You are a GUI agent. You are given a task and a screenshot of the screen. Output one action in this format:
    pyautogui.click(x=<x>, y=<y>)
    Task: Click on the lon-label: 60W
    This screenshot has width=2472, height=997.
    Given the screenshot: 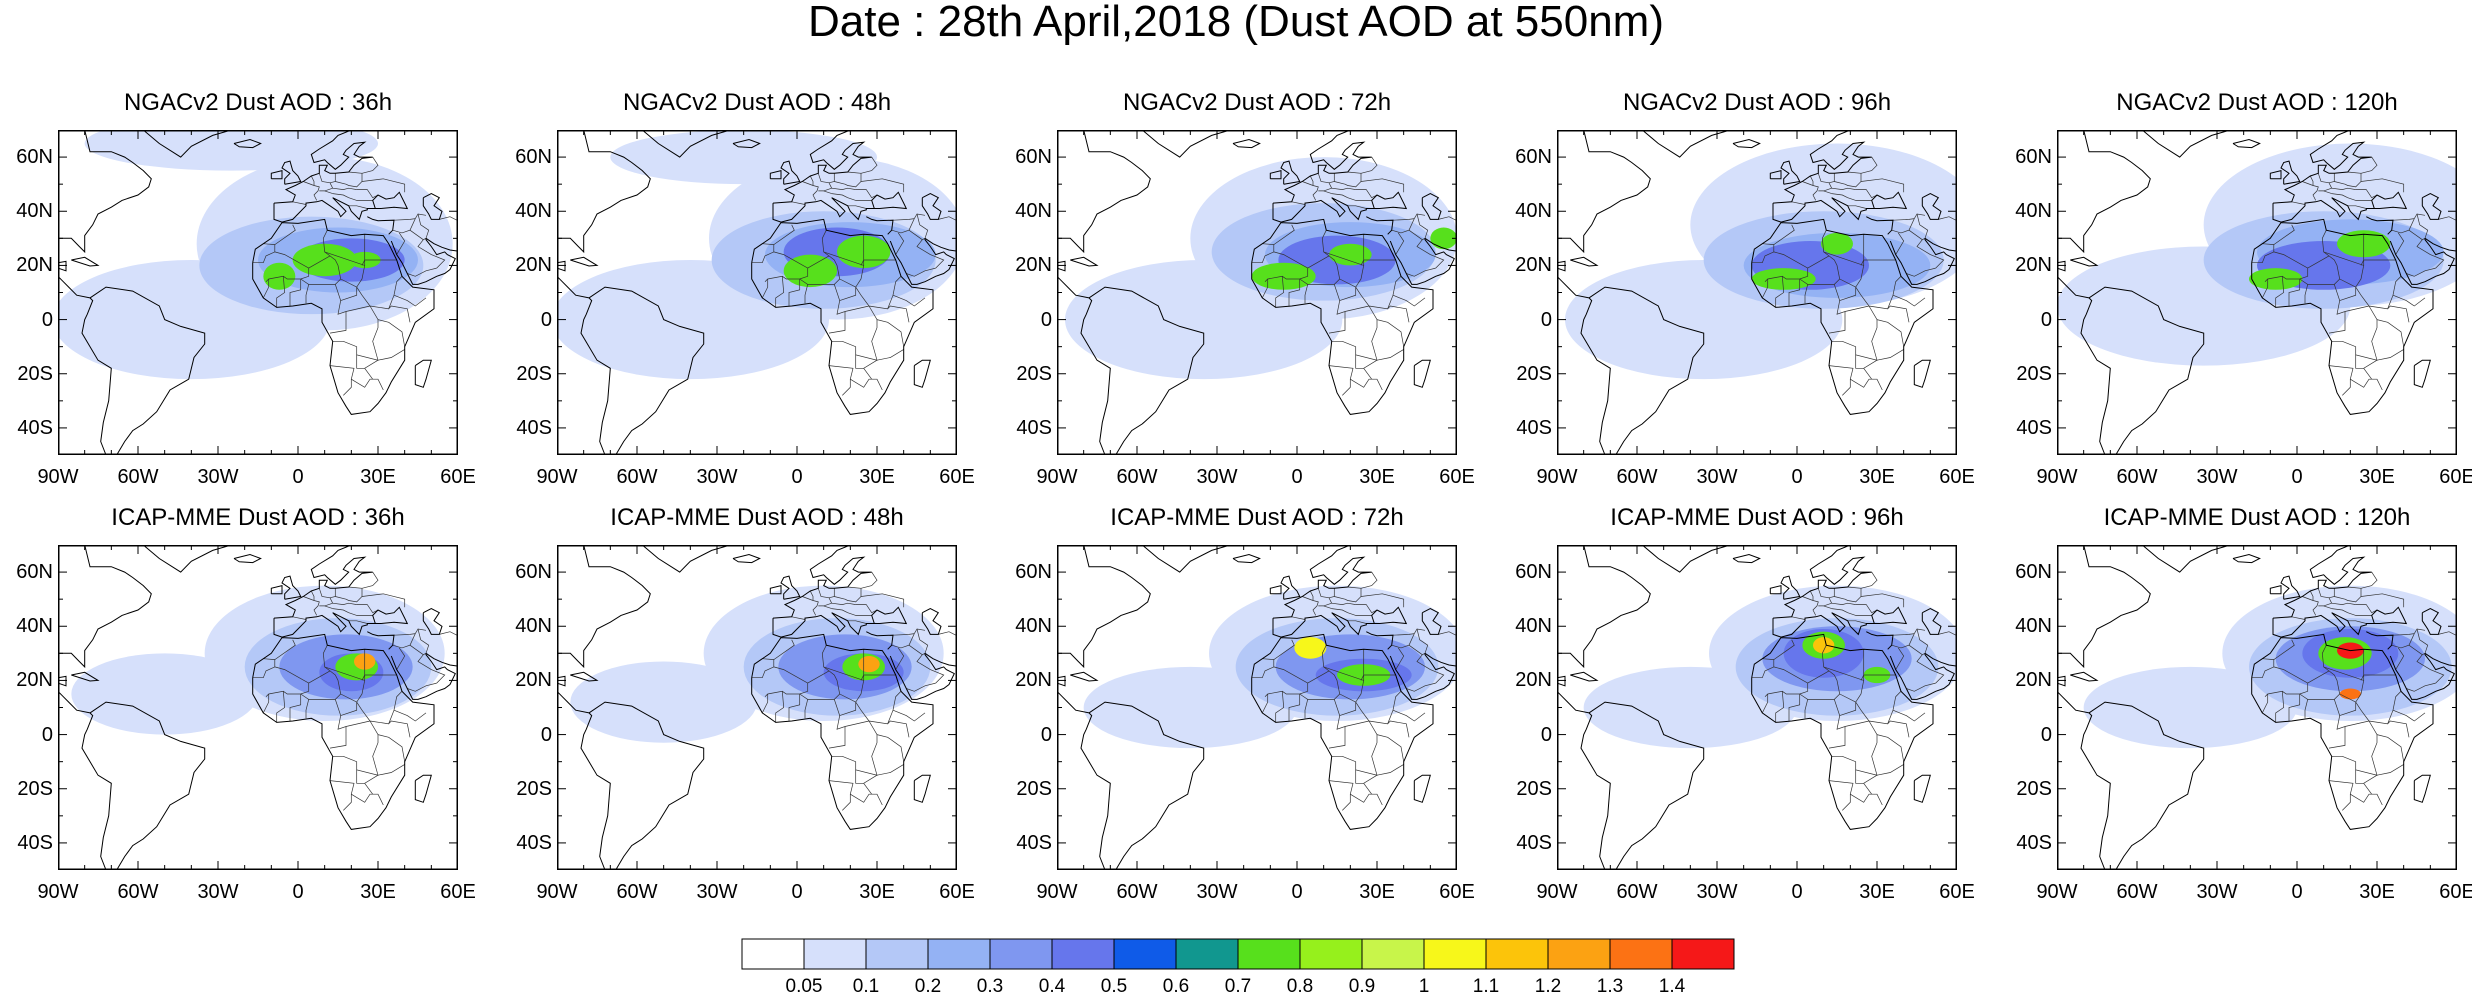 What is the action you would take?
    pyautogui.click(x=1637, y=892)
    